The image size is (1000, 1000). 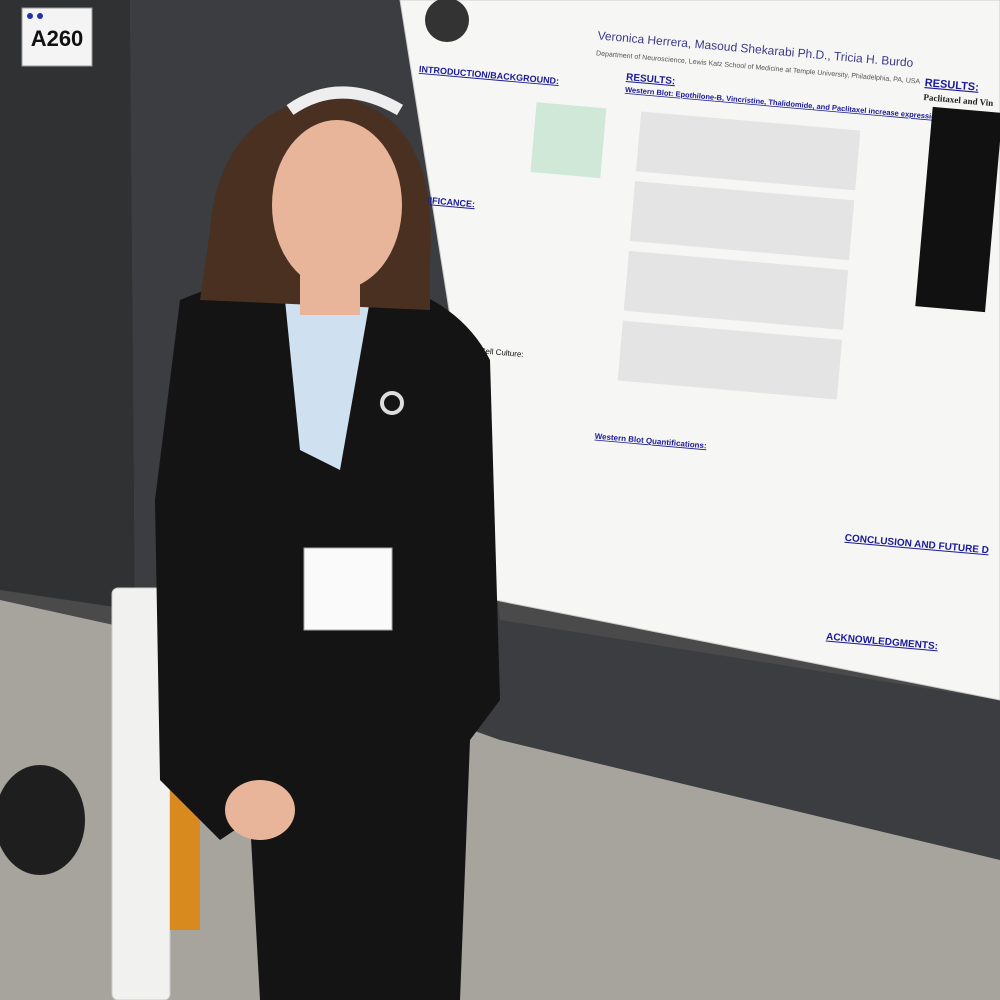 I want to click on booth-sign, so click(x=57, y=37).